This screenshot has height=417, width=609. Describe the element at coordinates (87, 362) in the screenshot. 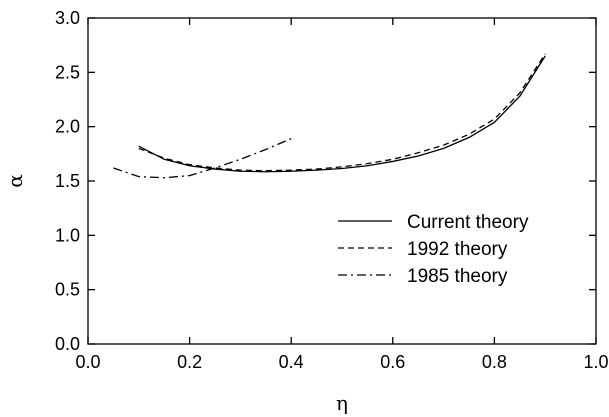

I see `x-tick-label: 0.0` at that location.